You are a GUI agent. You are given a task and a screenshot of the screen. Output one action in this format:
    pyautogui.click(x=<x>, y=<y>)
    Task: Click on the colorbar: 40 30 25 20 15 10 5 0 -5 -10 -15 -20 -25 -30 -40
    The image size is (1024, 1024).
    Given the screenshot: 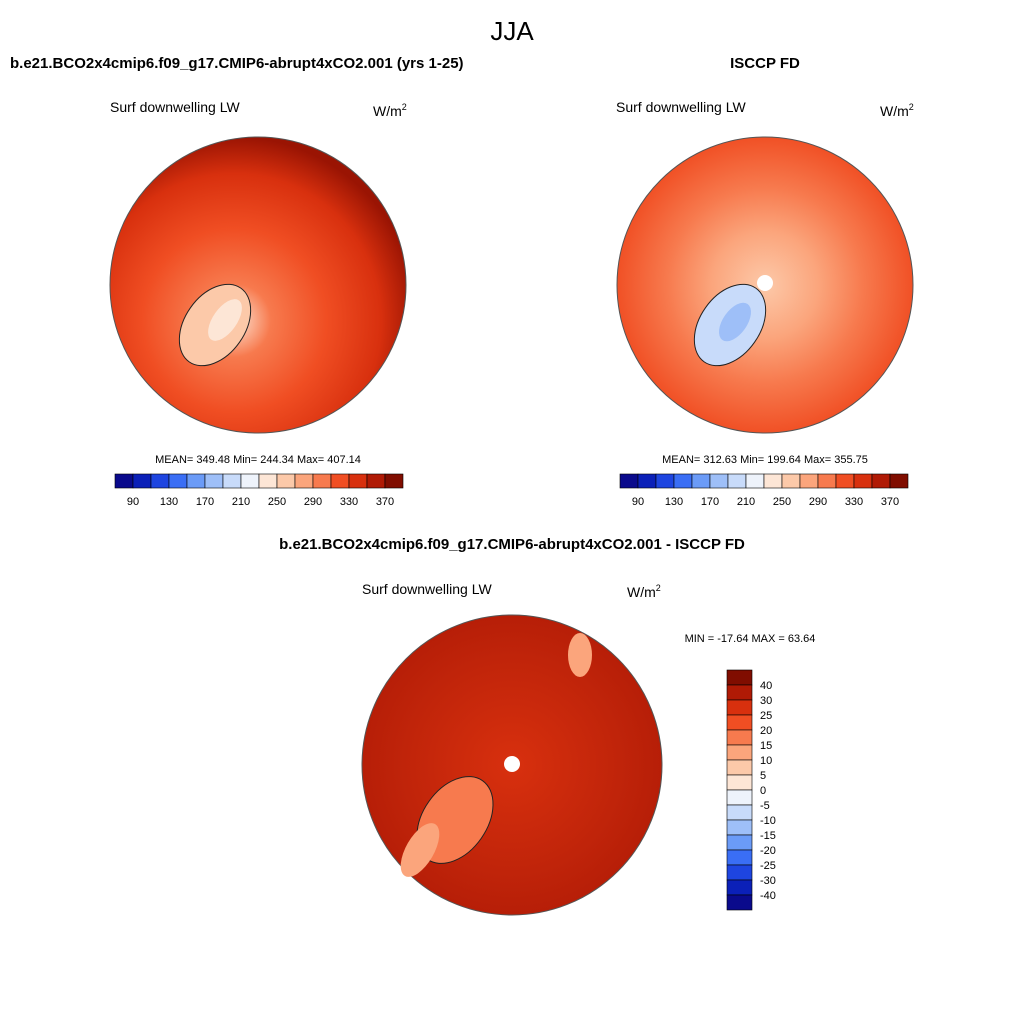 What is the action you would take?
    pyautogui.click(x=751, y=790)
    